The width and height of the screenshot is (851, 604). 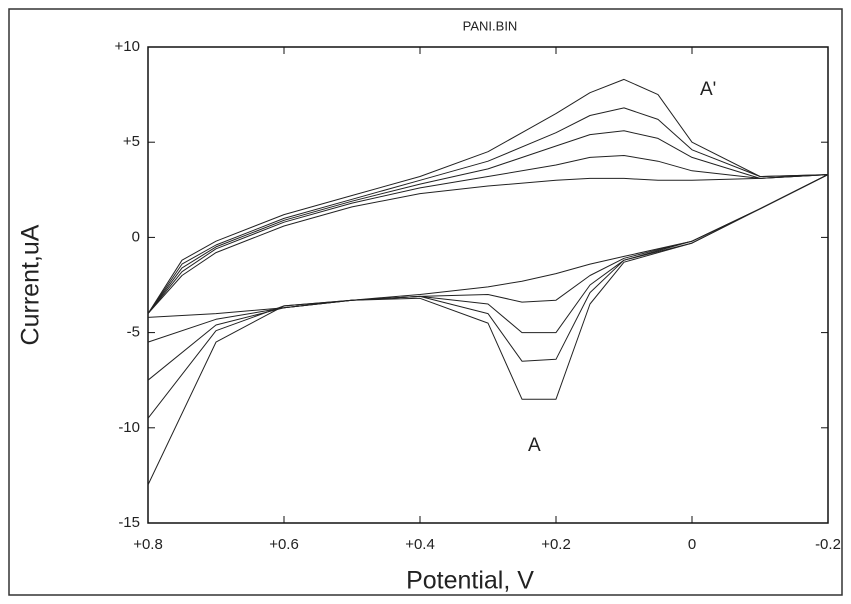 I want to click on chart-title: PANI.BIN, so click(x=490, y=25).